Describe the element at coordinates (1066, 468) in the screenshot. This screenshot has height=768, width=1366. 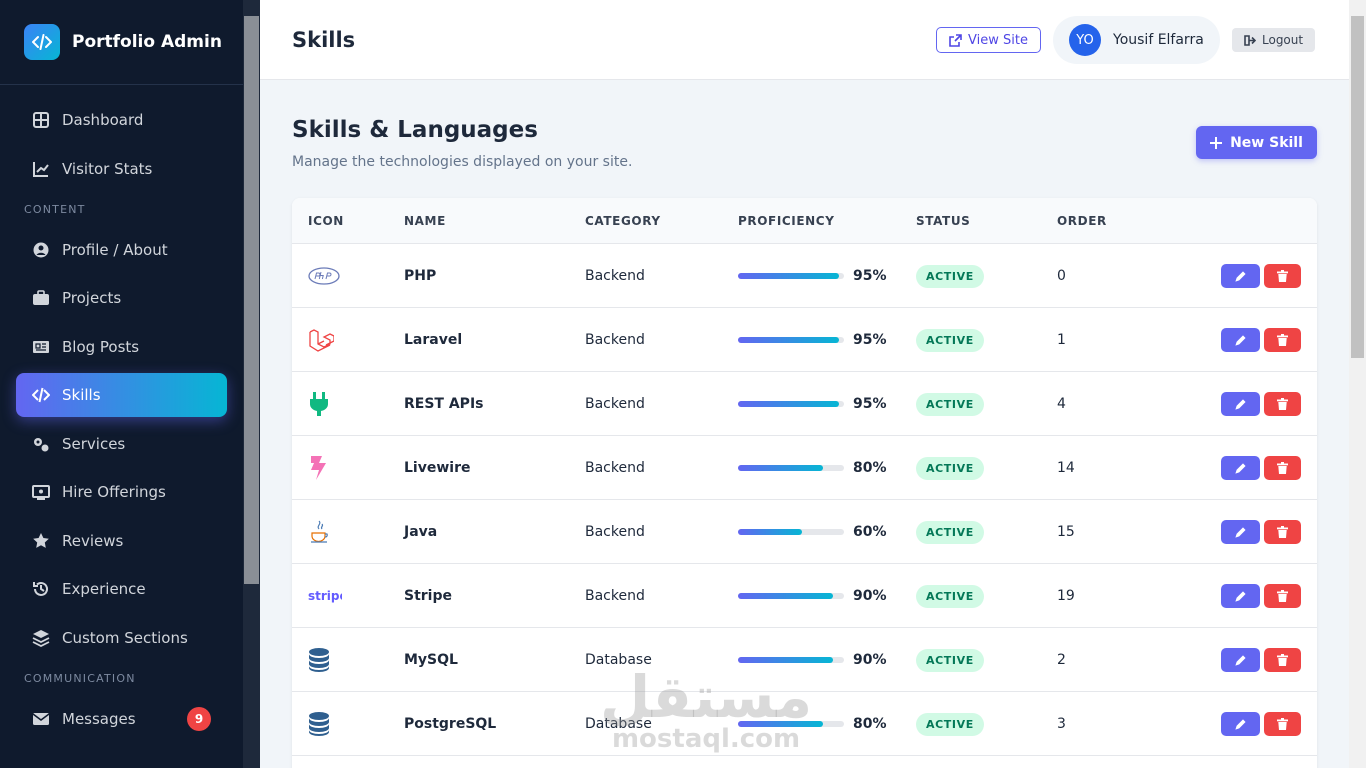
I see `skill-order: 14` at that location.